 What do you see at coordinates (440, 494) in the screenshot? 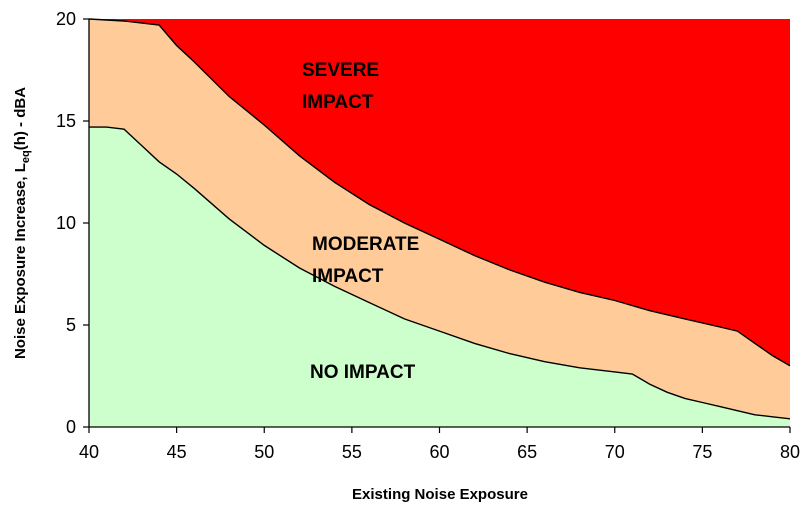
I see `x-axis-title: Existing Noise Exposure` at bounding box center [440, 494].